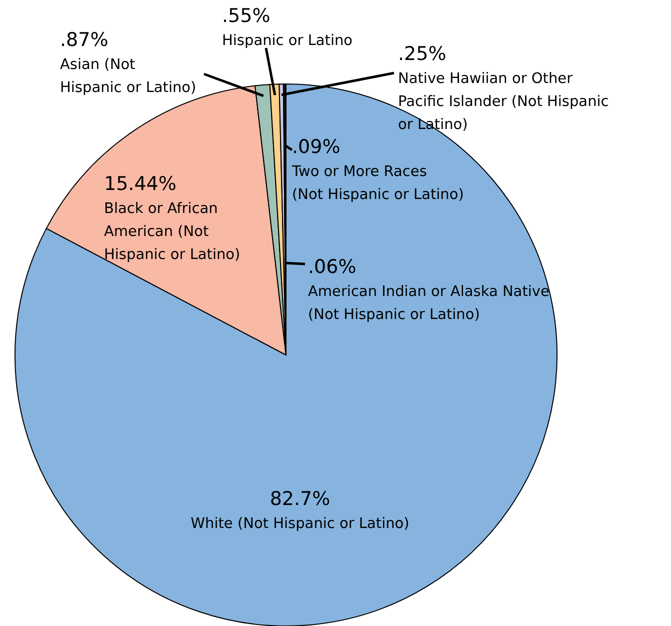 The height and width of the screenshot is (626, 671). Describe the element at coordinates (84, 40) in the screenshot. I see `data-label: .87%` at that location.